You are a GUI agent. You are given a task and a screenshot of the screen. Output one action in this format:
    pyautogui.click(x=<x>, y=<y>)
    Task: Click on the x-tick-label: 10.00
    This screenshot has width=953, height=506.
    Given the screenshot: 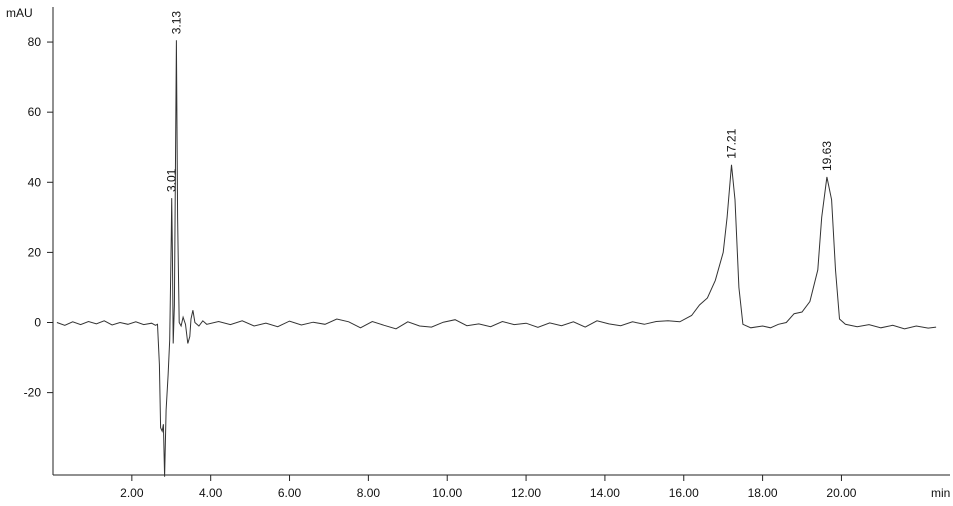 What is the action you would take?
    pyautogui.click(x=447, y=493)
    